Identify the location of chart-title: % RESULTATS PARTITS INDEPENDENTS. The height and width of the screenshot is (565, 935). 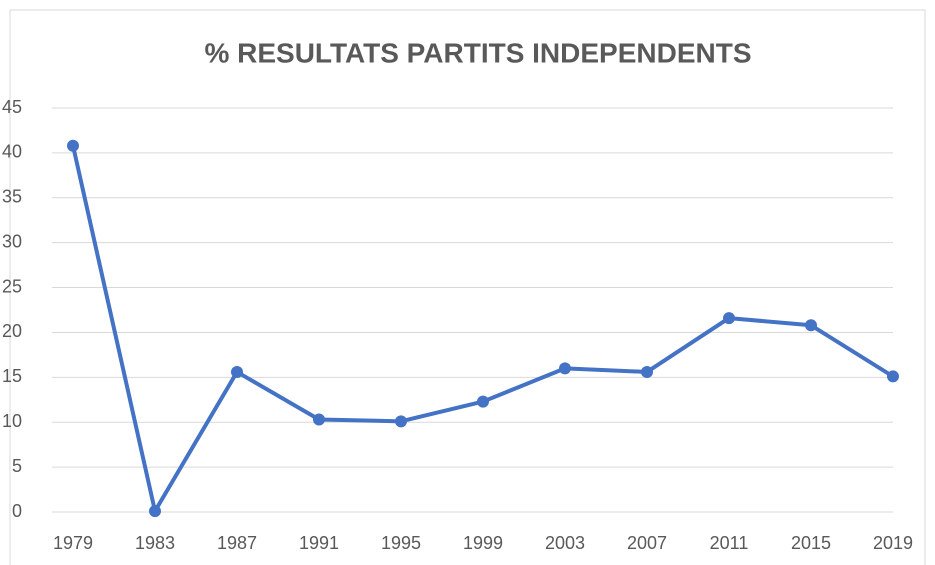
(477, 52).